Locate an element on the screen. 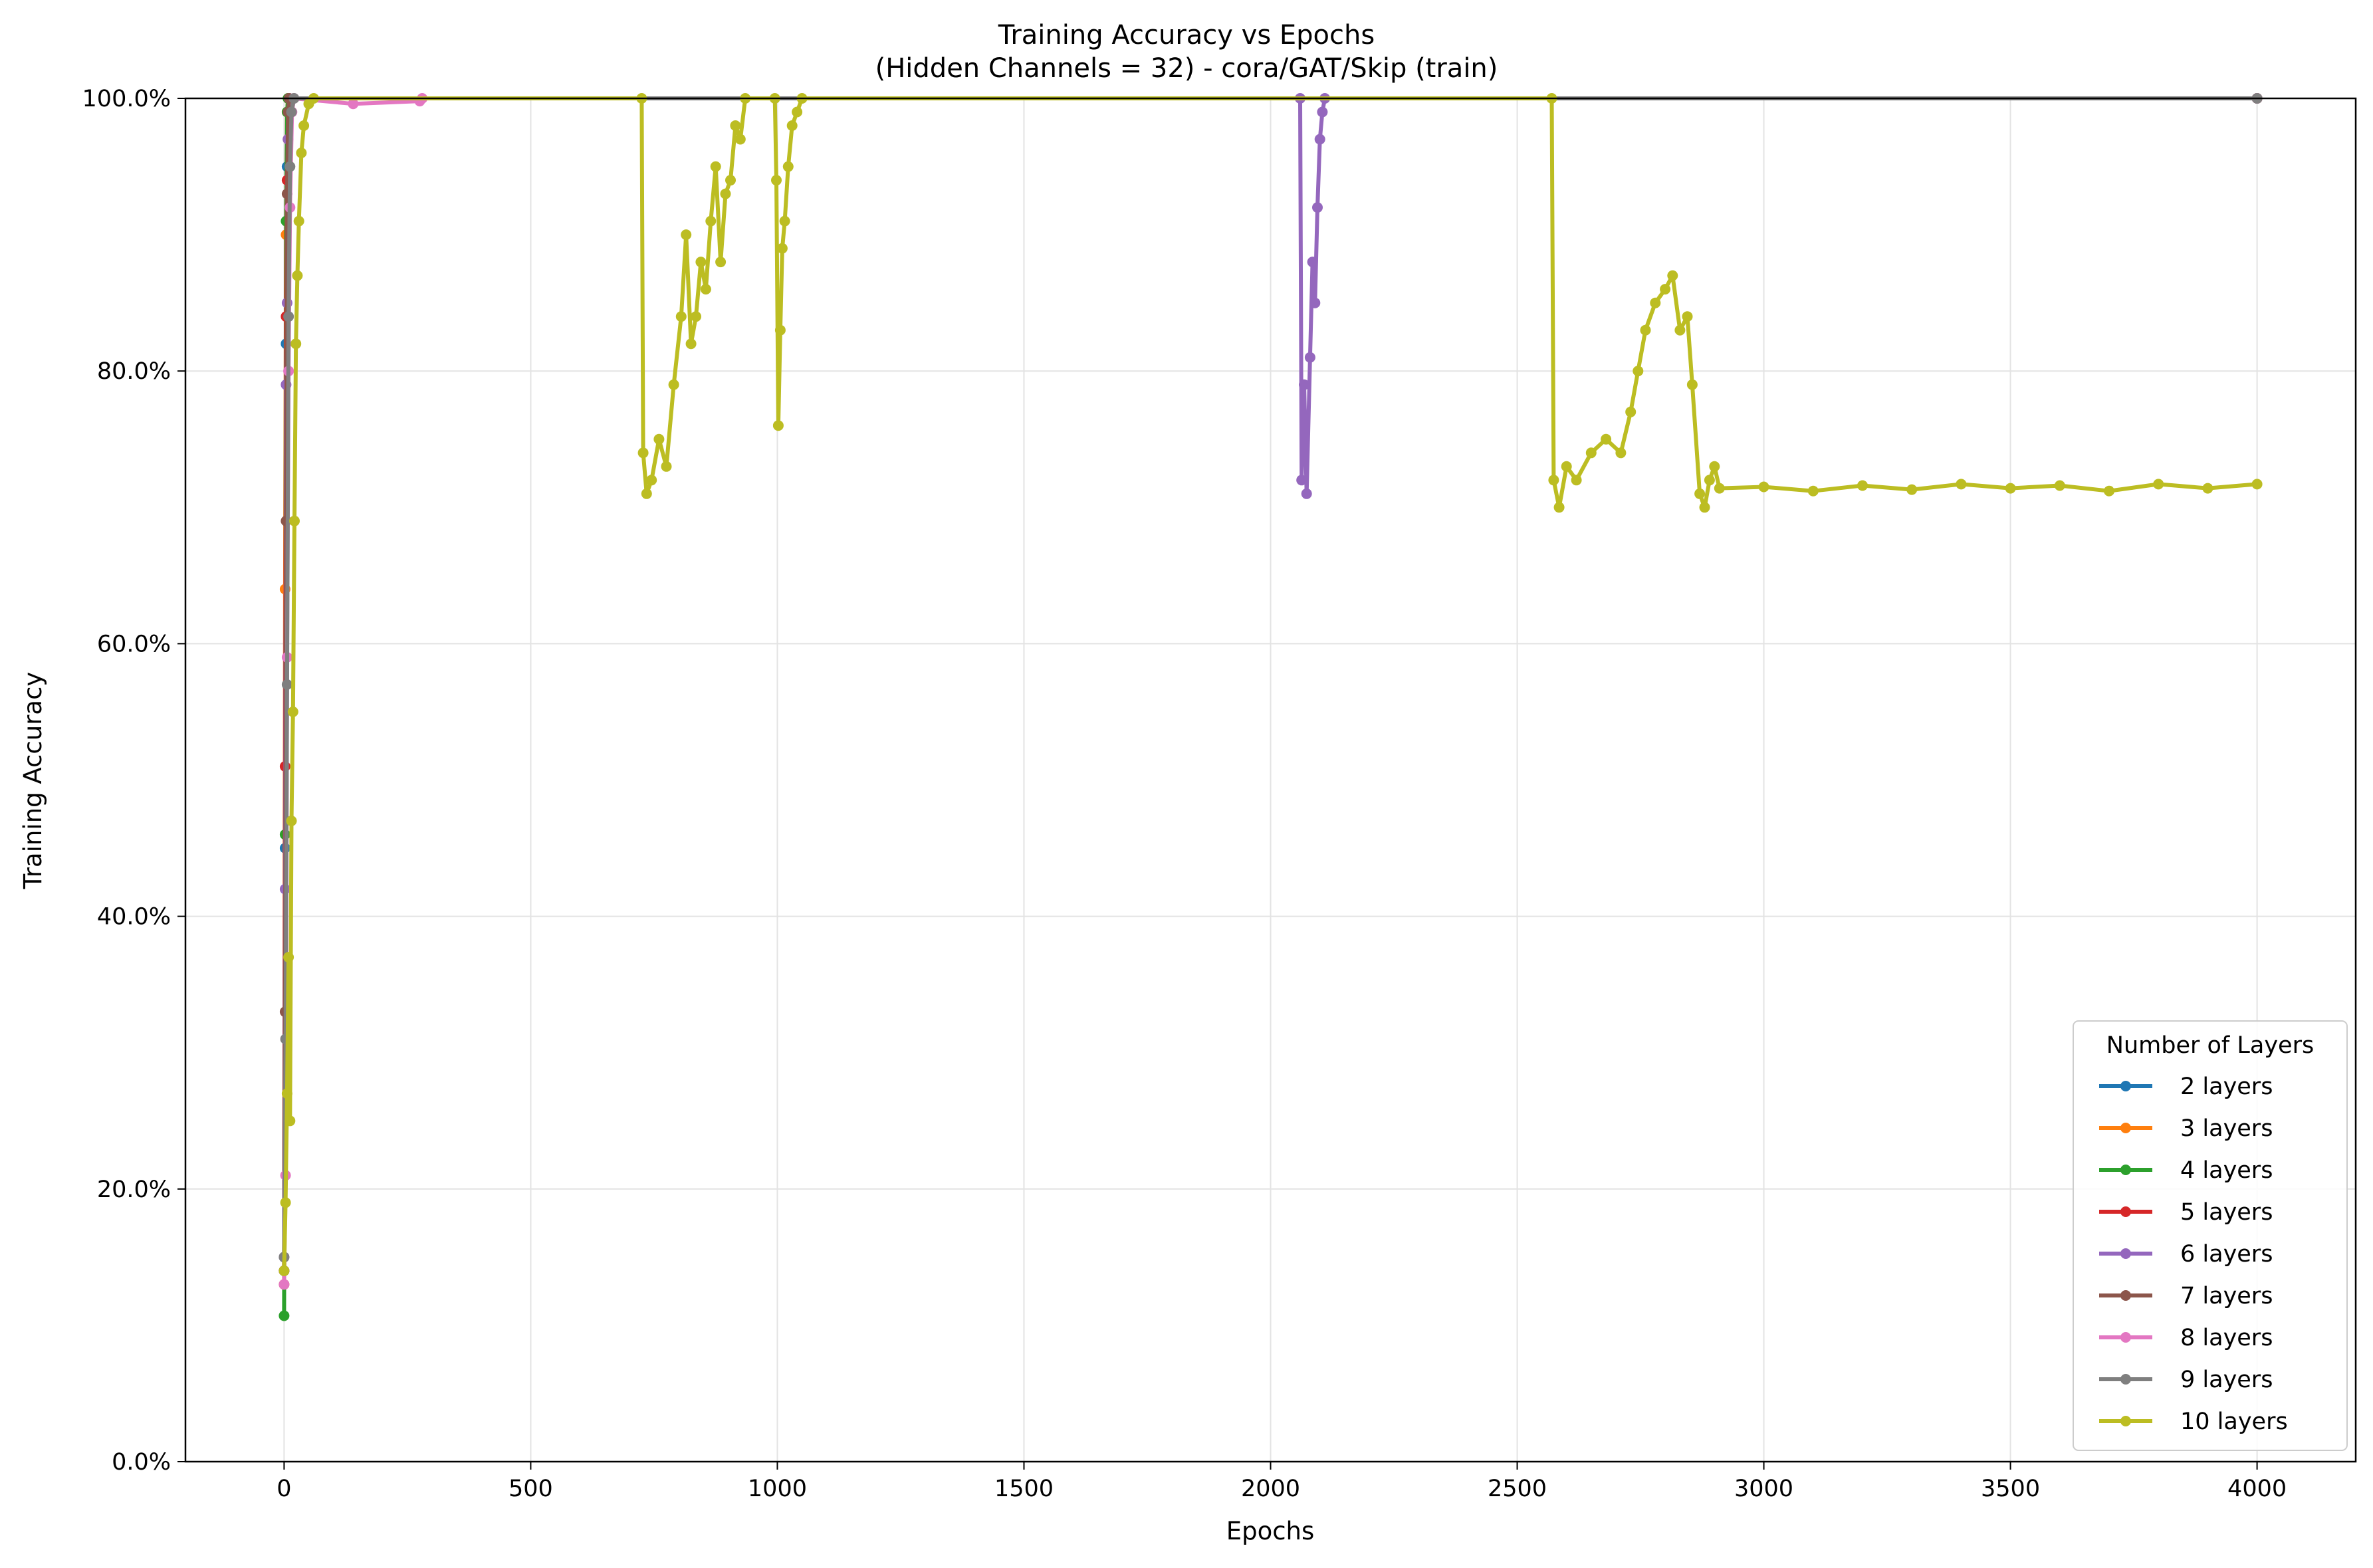 The height and width of the screenshot is (1568, 2373). x-tick-label: 1000 is located at coordinates (777, 1489).